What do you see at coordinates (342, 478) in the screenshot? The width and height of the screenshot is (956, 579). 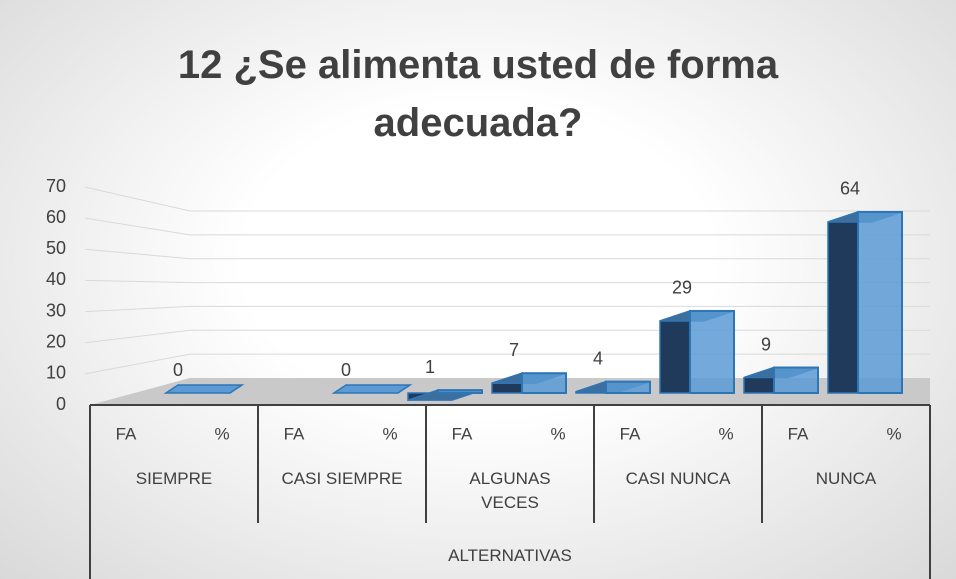 I see `group-label: CASI SIEMPRE` at bounding box center [342, 478].